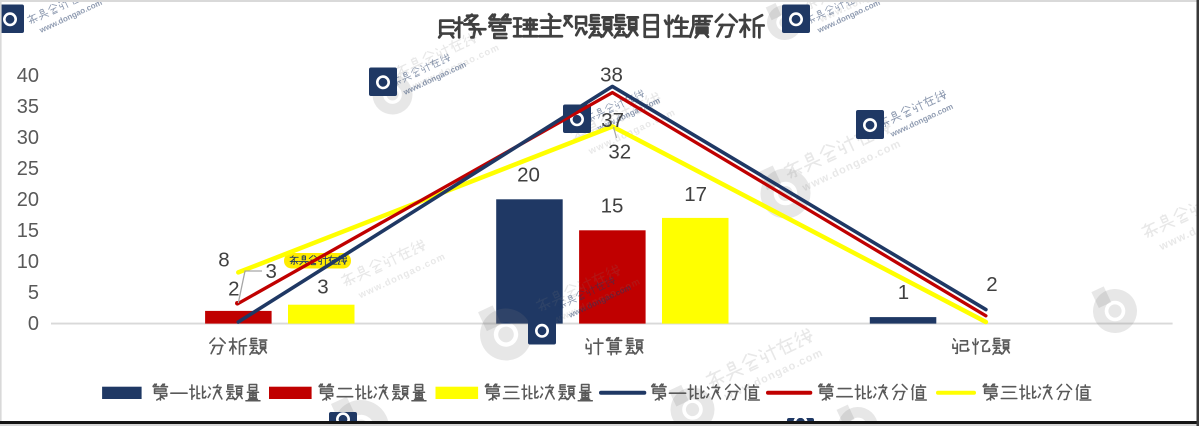 Image resolution: width=1199 pixels, height=431 pixels. Describe the element at coordinates (903, 292) in the screenshot. I see `svg-text: 1` at that location.